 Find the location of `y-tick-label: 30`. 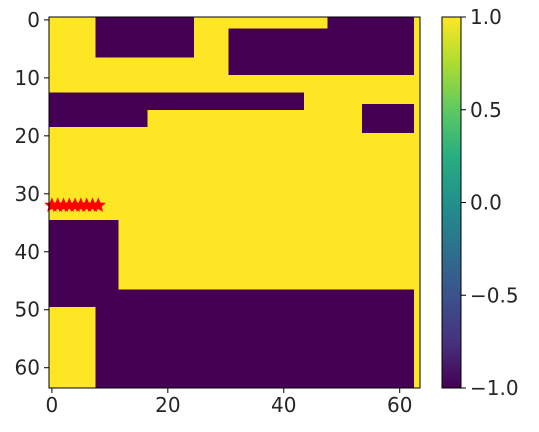

y-tick-label: 30 is located at coordinates (27, 194).